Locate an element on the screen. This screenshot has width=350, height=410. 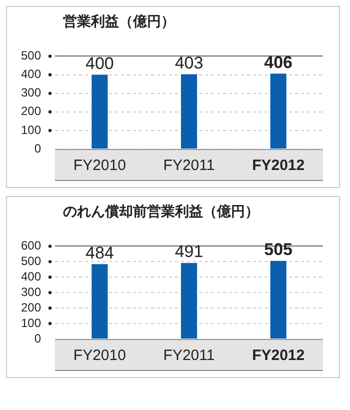
chart-title: 営業利益（億円） is located at coordinates (119, 22).